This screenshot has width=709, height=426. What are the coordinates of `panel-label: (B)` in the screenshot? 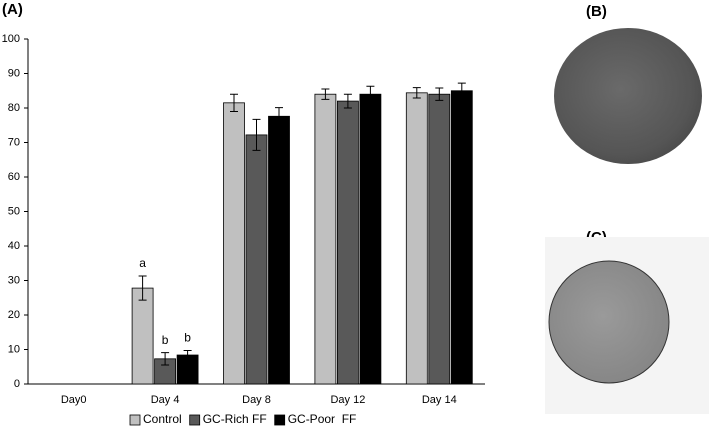 It's located at (596, 11).